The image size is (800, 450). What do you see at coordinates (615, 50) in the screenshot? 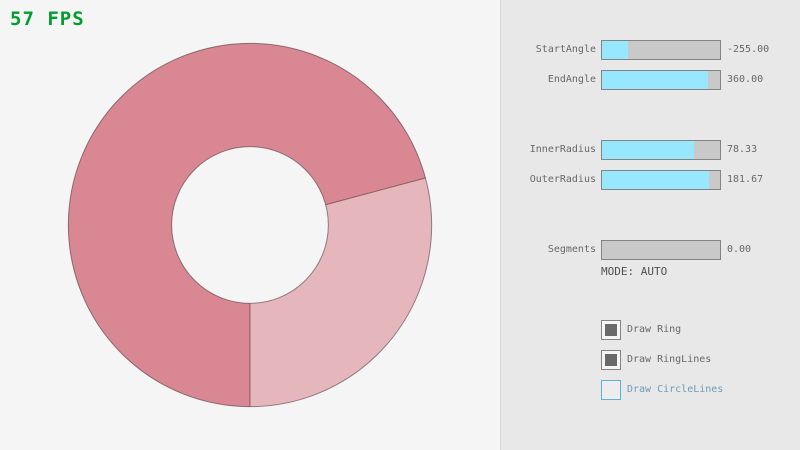
I see `start-angle-slider-fill` at bounding box center [615, 50].